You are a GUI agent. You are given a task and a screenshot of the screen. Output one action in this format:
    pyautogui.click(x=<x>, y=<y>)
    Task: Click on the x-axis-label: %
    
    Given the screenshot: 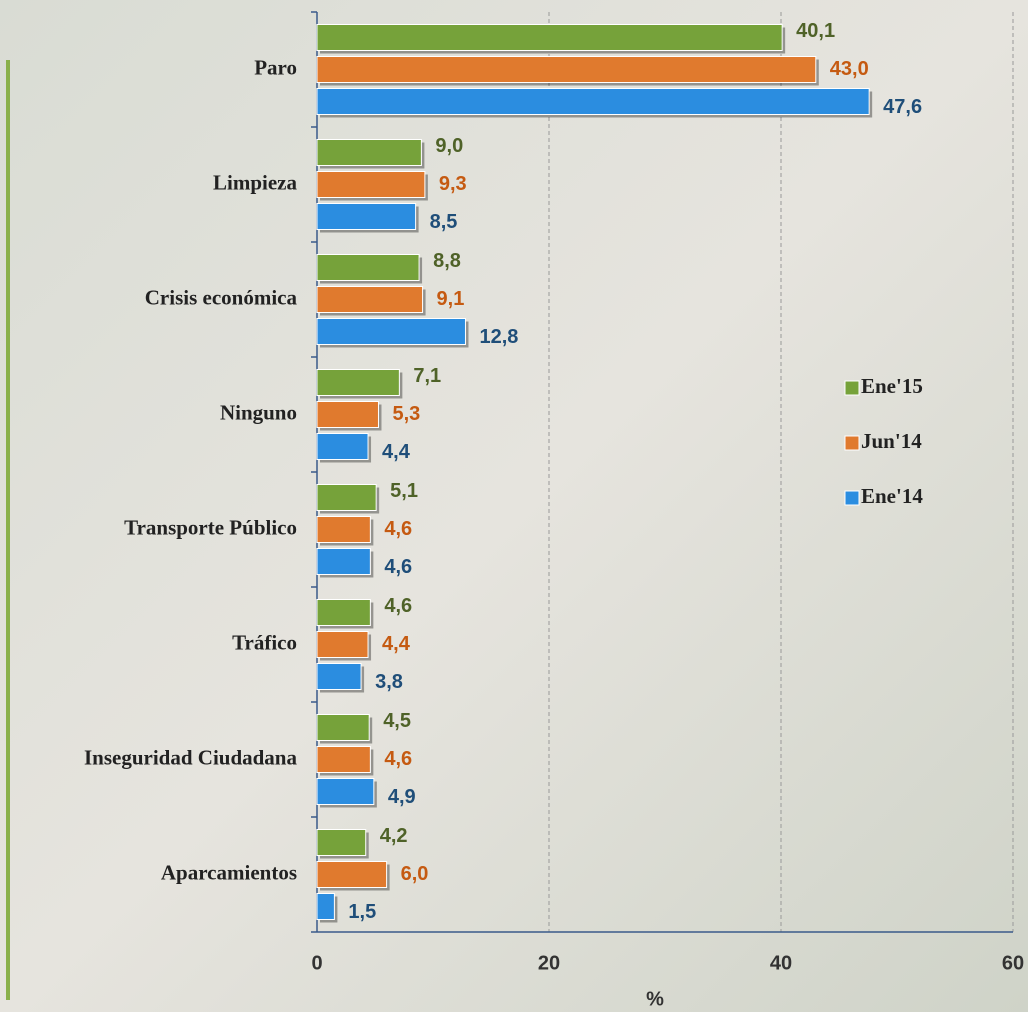 What is the action you would take?
    pyautogui.click(x=655, y=999)
    